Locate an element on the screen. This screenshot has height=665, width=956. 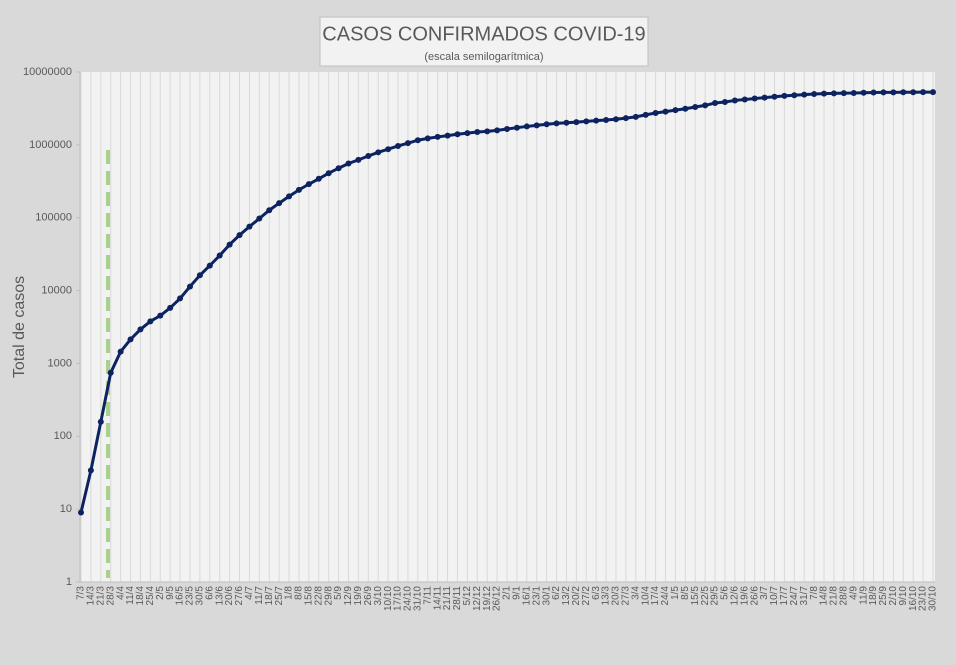
x-tick-label: 3/4 is located at coordinates (635, 593).